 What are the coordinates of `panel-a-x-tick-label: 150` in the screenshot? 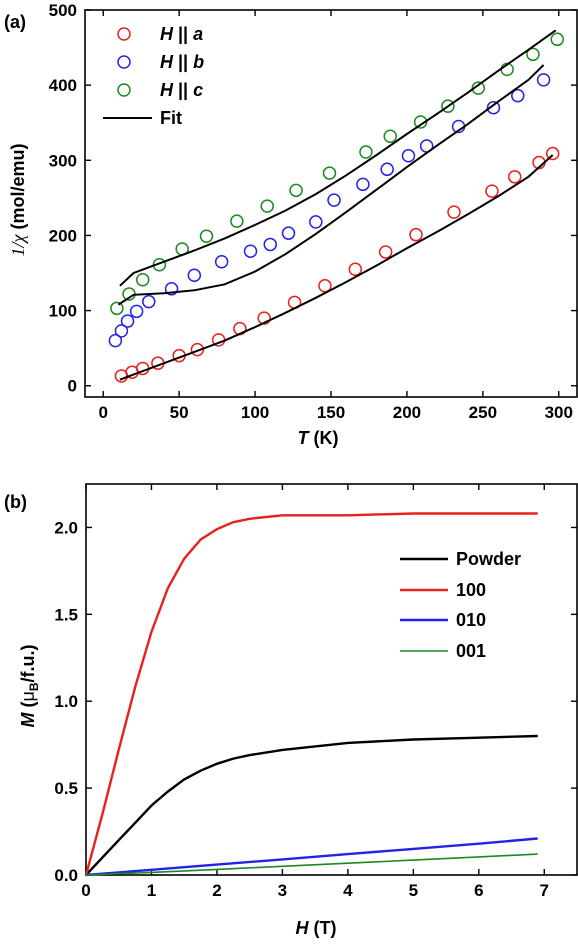 It's located at (331, 412).